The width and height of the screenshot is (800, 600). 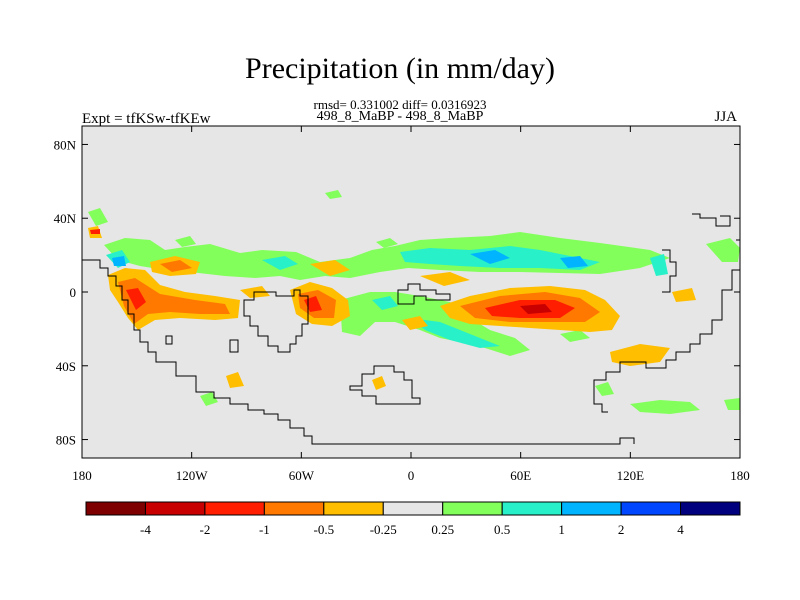 What do you see at coordinates (621, 529) in the screenshot?
I see `colorbar-label: 2` at bounding box center [621, 529].